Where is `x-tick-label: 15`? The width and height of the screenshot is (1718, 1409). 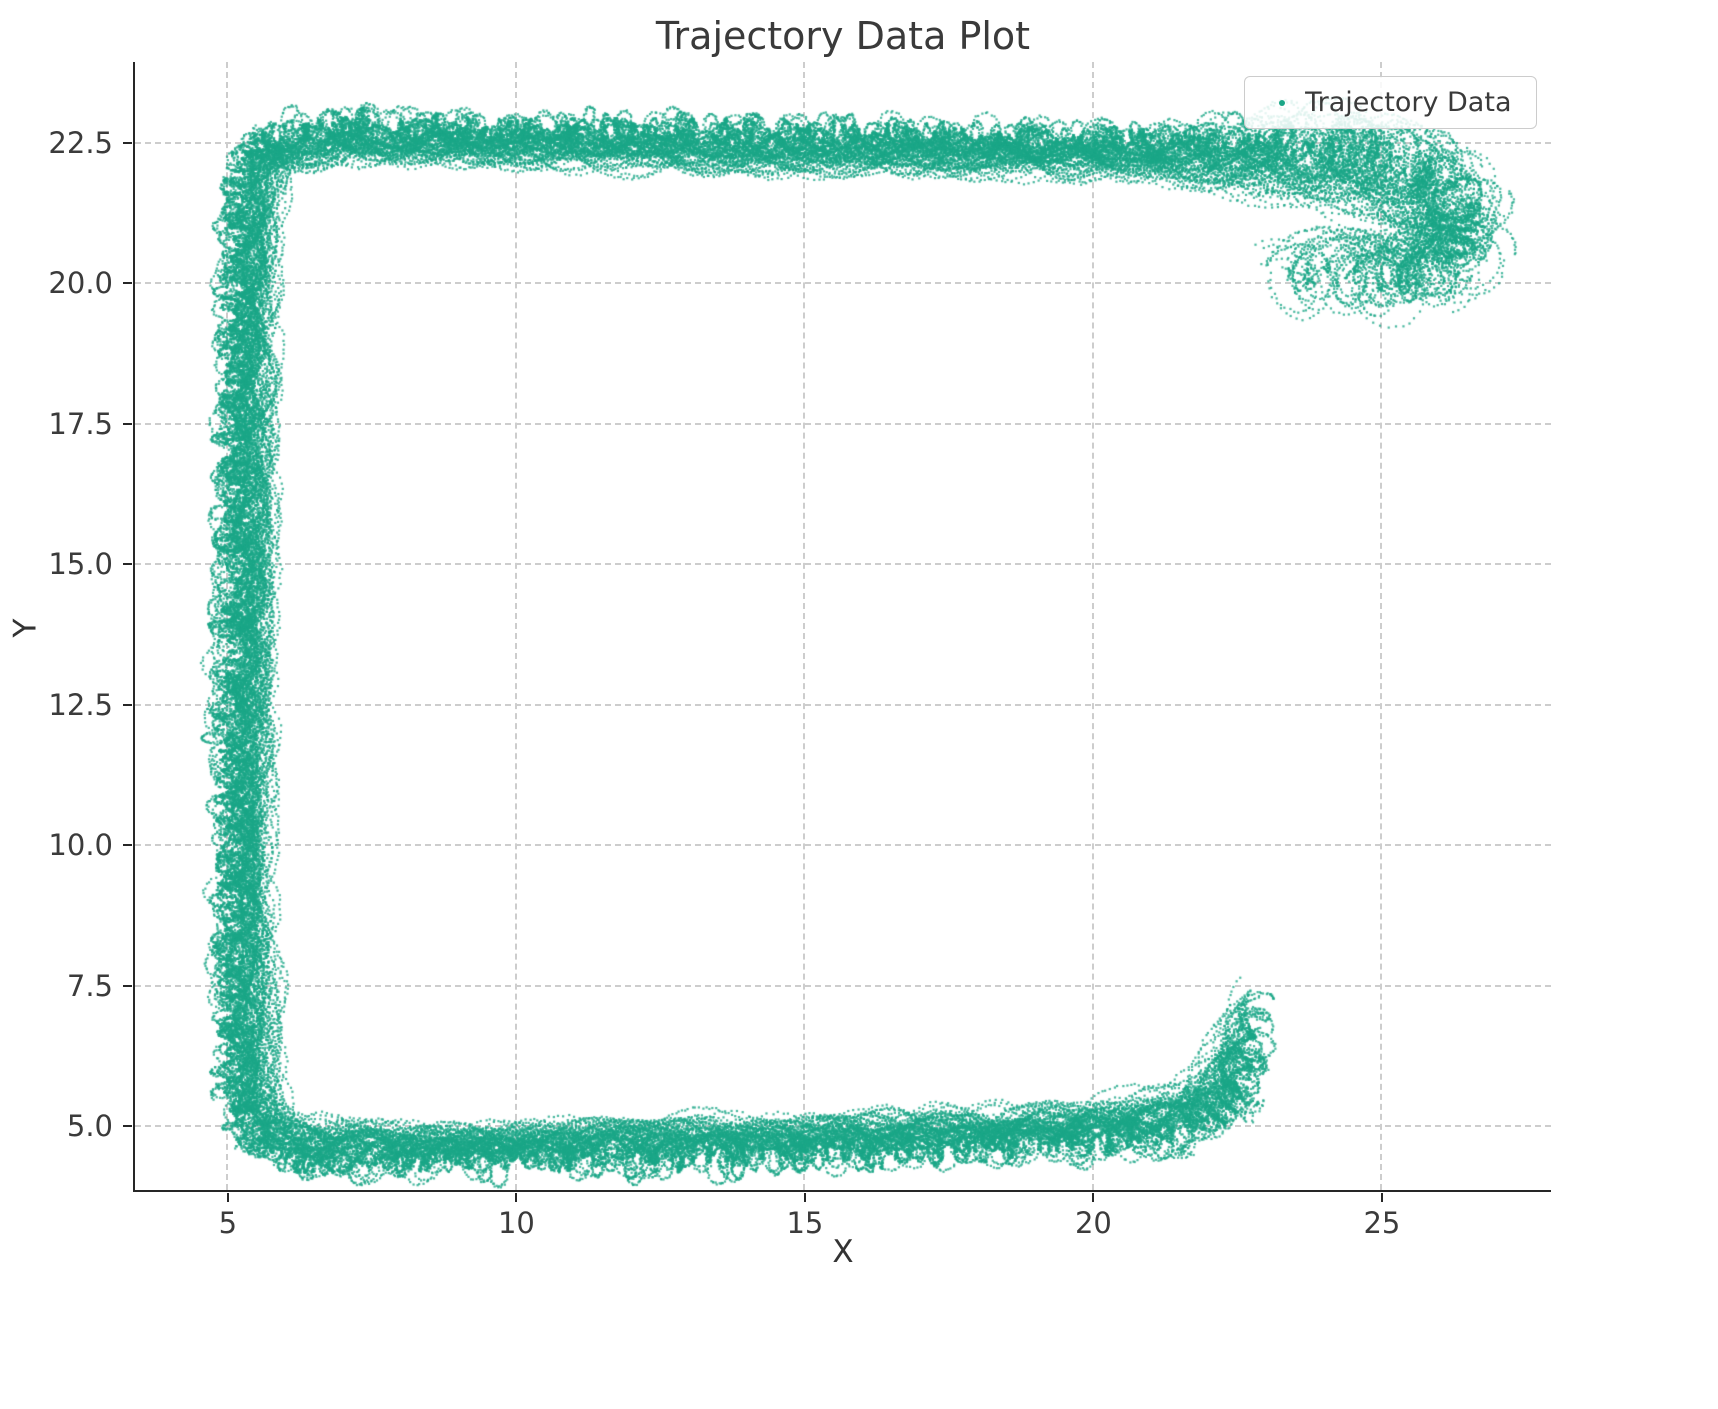
x-tick-label: 15 is located at coordinates (805, 1223).